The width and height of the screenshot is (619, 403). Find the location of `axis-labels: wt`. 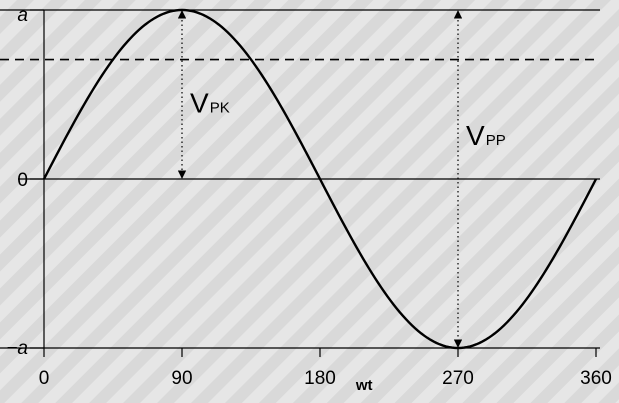

axis-labels: wt is located at coordinates (364, 385).